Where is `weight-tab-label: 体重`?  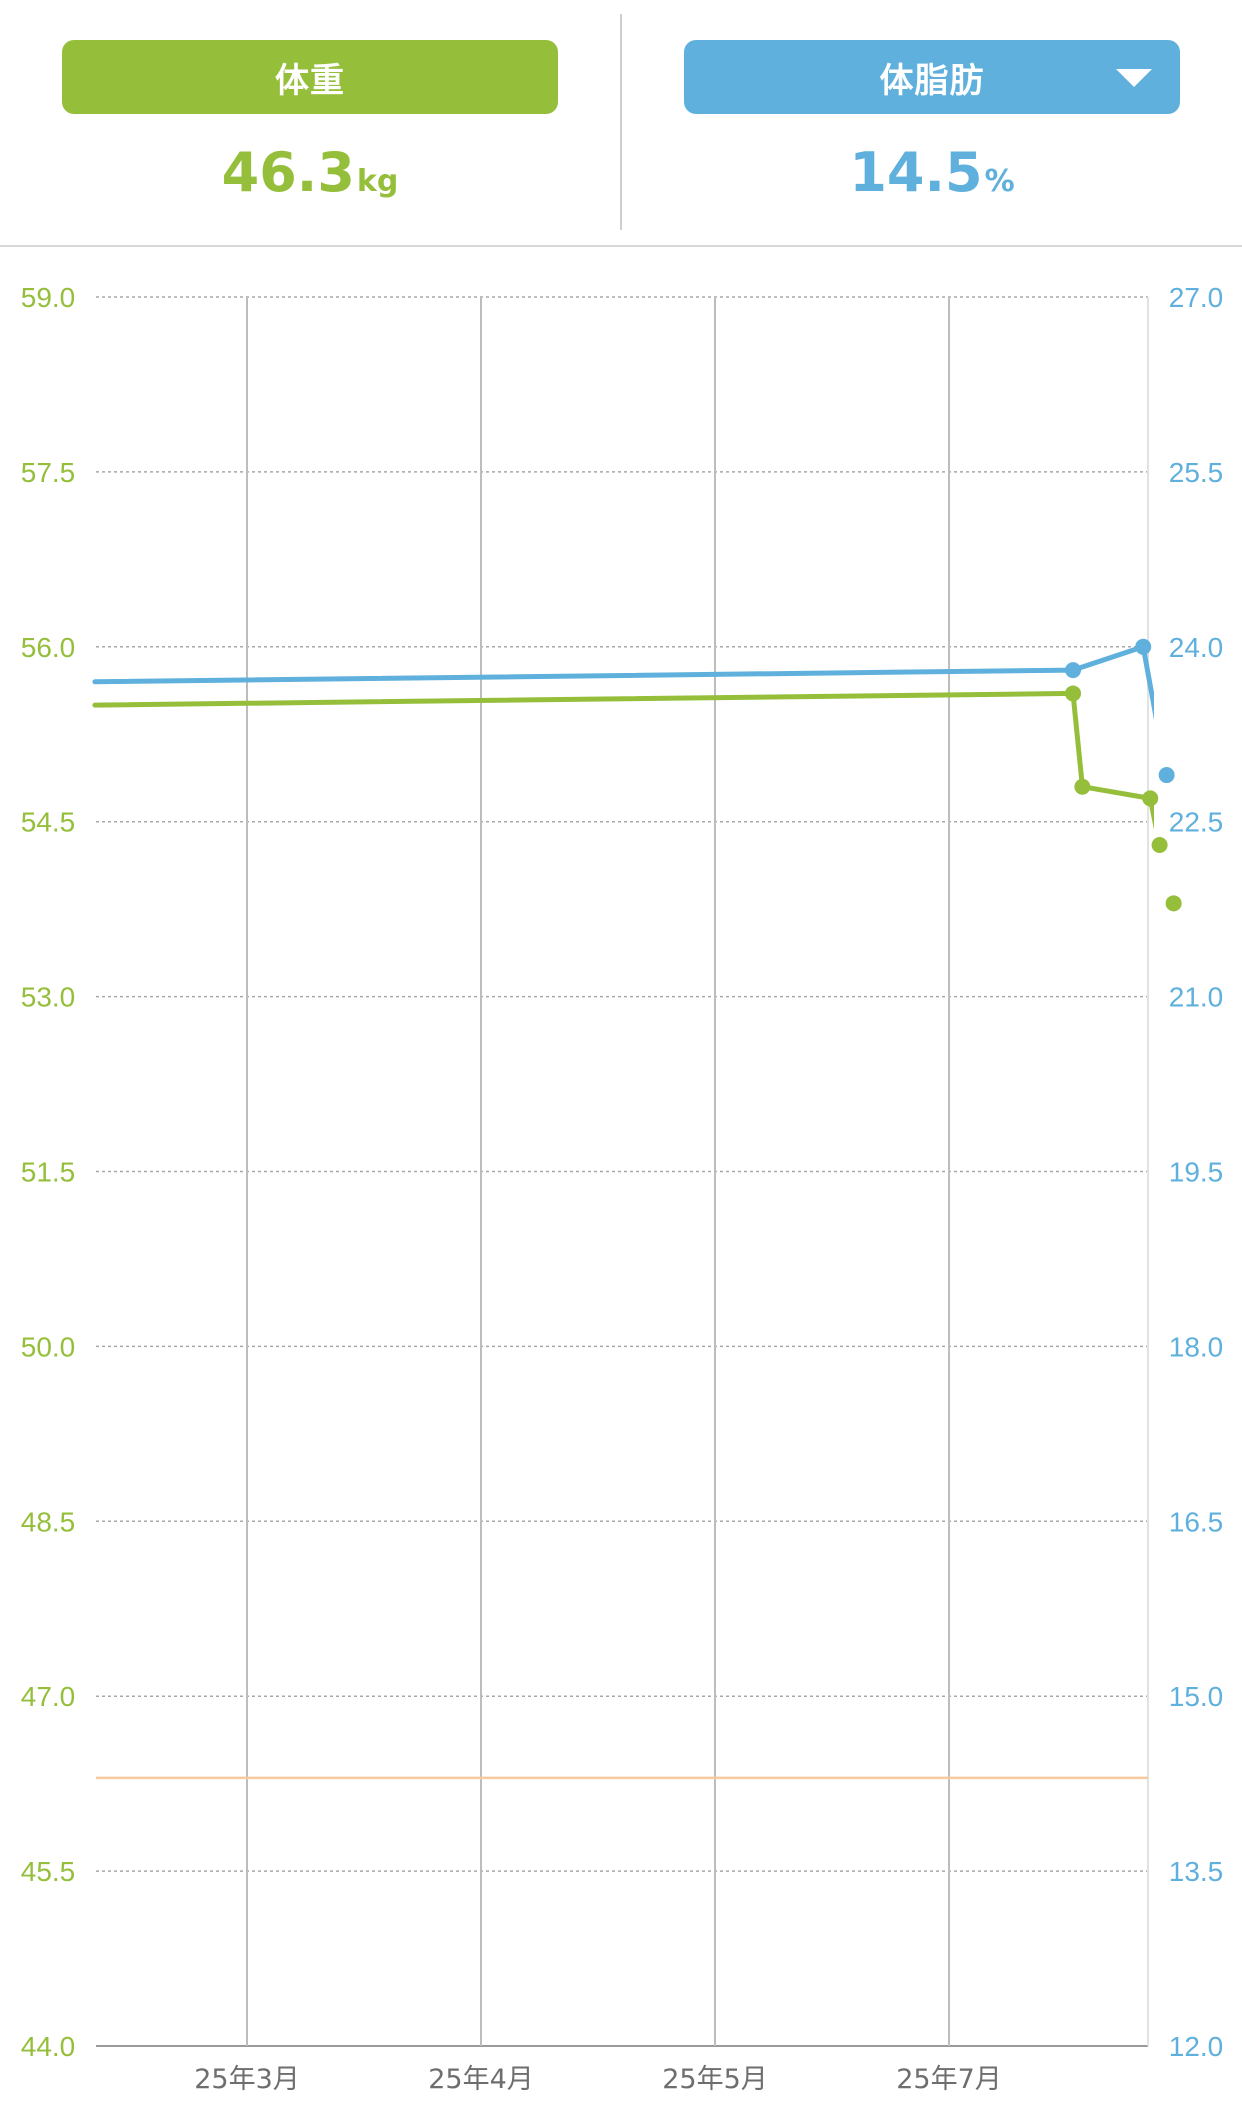 weight-tab-label: 体重 is located at coordinates (310, 80).